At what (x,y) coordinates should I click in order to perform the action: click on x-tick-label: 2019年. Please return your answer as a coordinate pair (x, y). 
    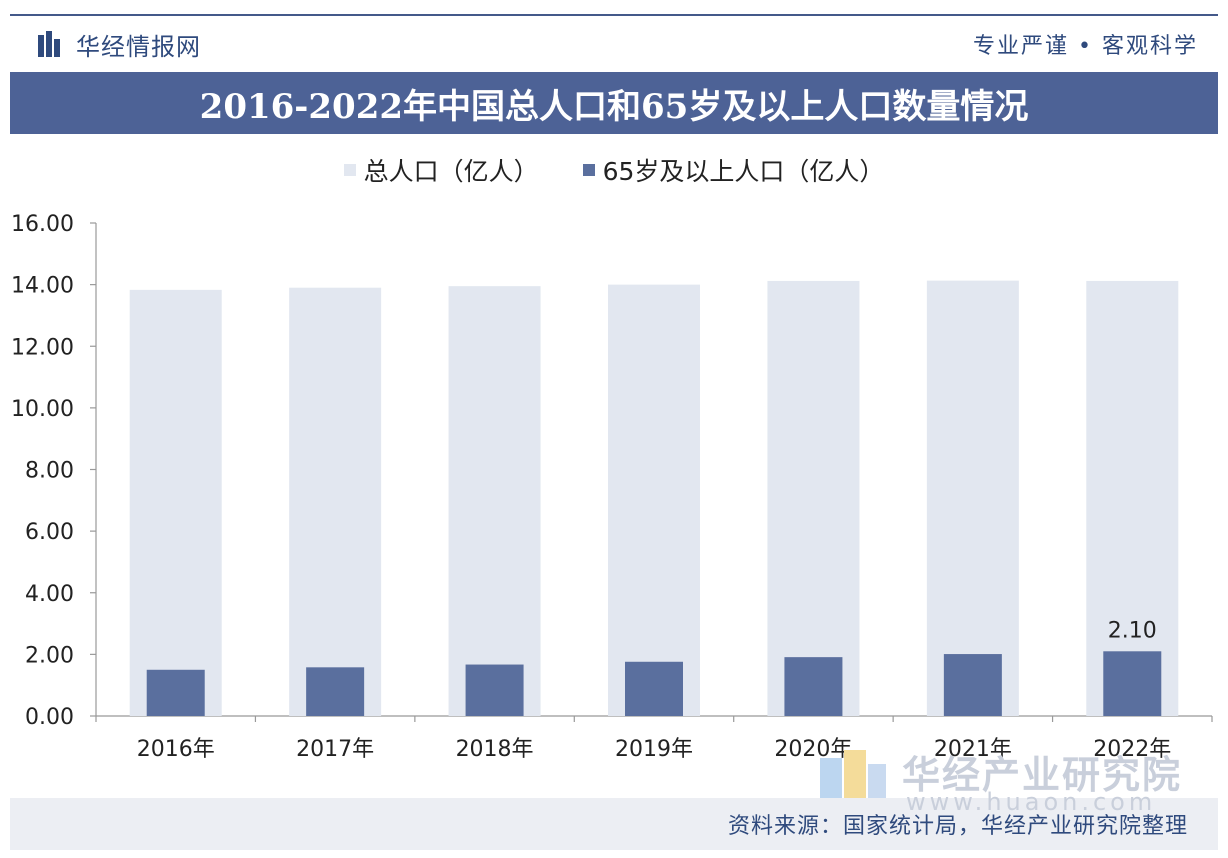
    Looking at the image, I should click on (654, 749).